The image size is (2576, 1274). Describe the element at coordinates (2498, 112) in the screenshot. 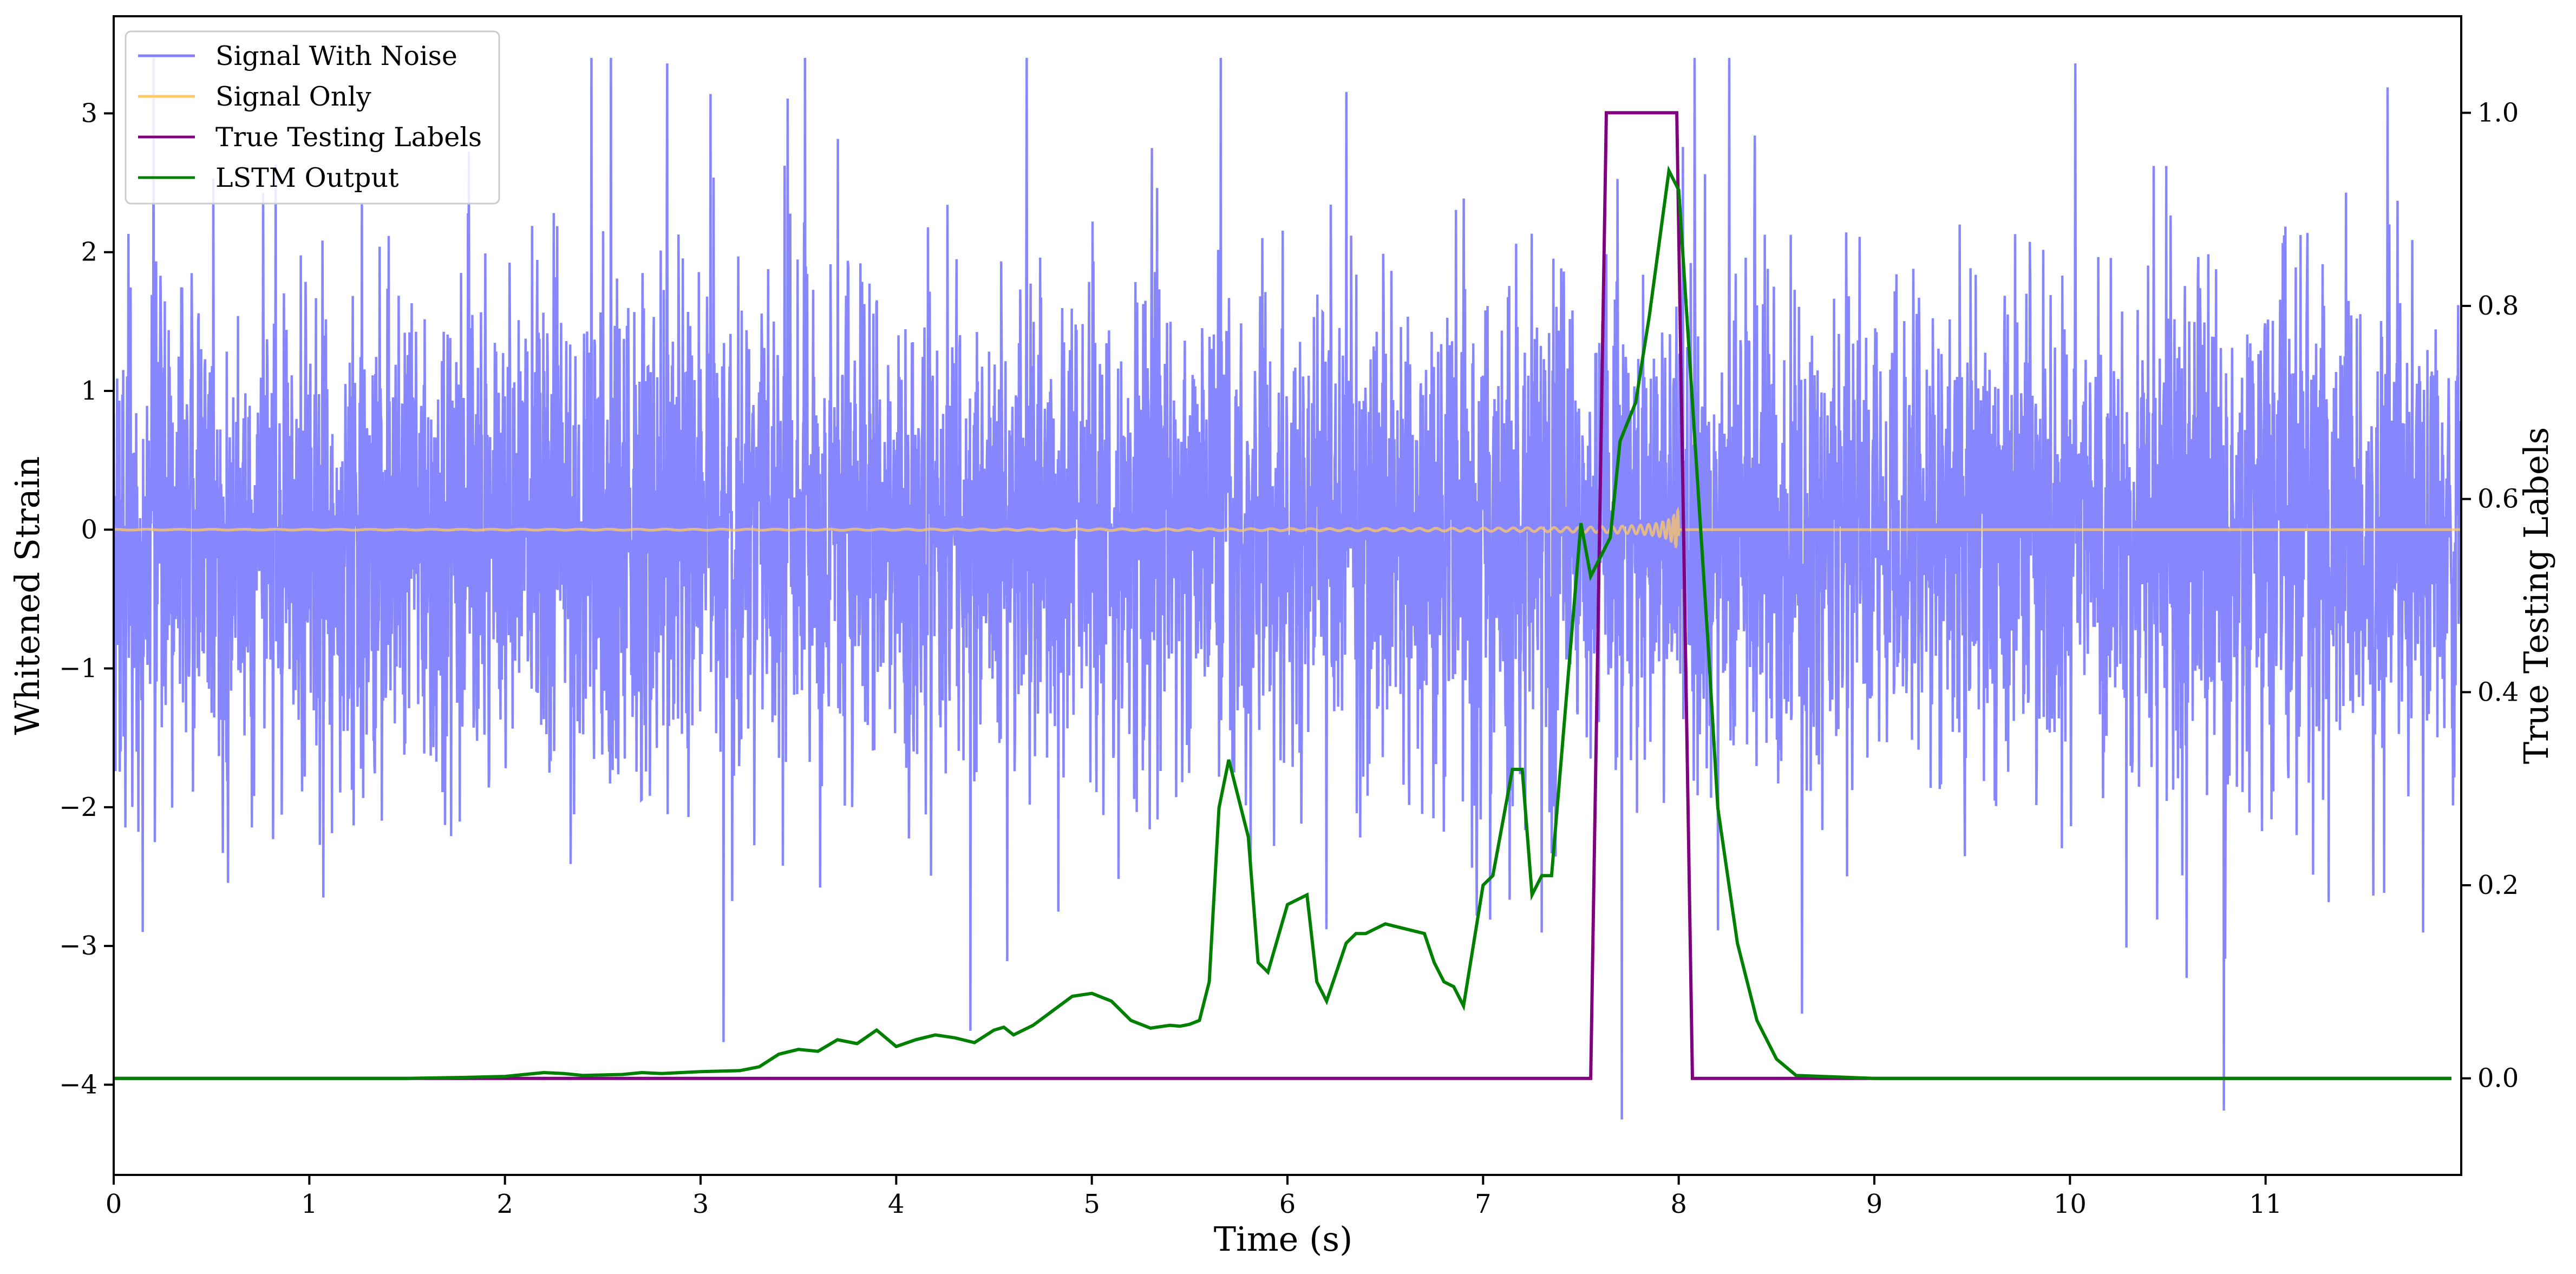

I see `y2-tick-label-1.0: 1.0` at that location.